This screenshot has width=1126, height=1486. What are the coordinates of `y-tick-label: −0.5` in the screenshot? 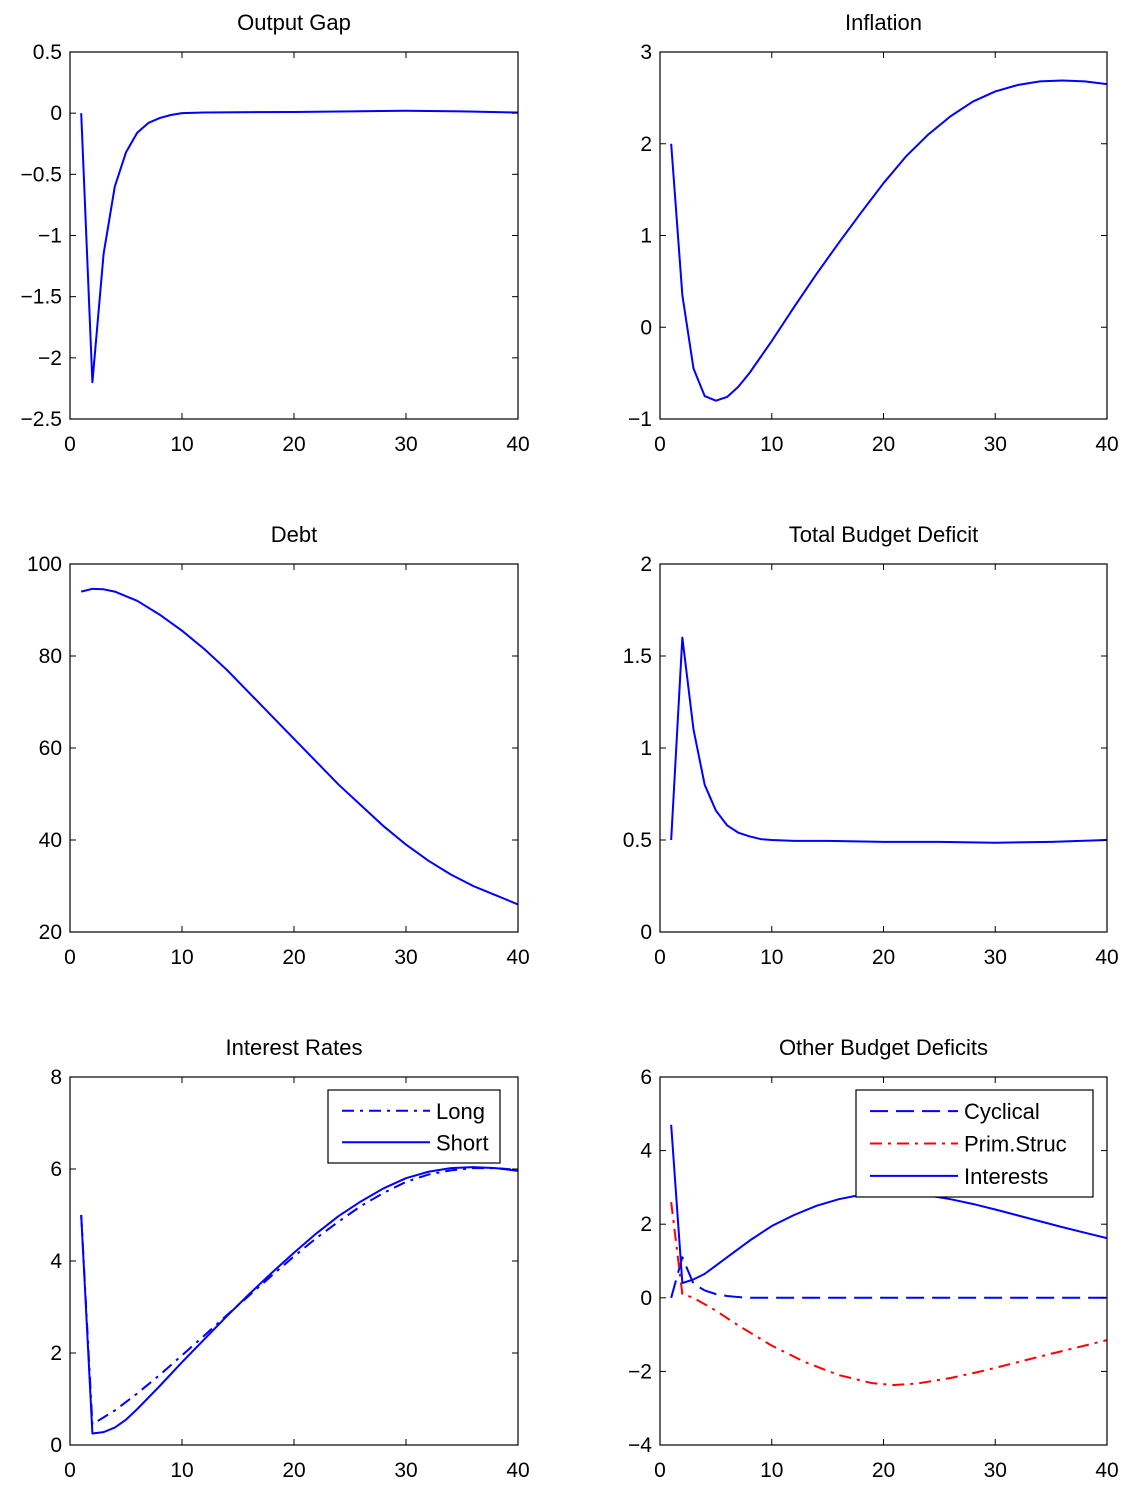 It's located at (41, 174).